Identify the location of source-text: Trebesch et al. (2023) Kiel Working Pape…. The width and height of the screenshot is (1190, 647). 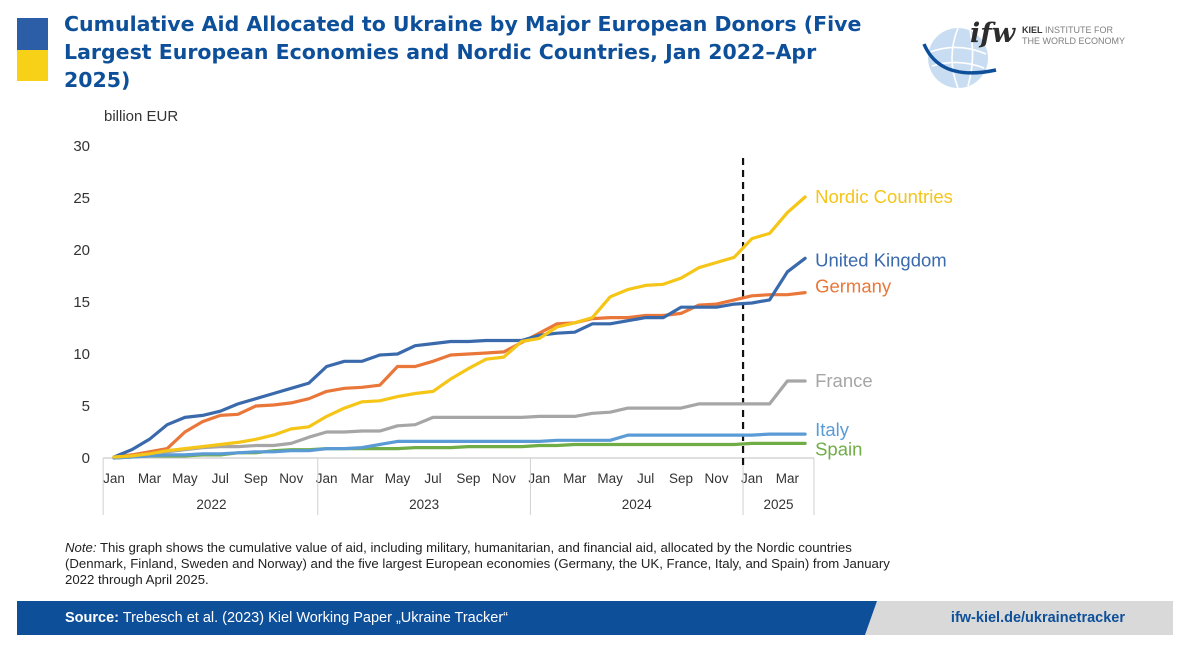
(313, 618).